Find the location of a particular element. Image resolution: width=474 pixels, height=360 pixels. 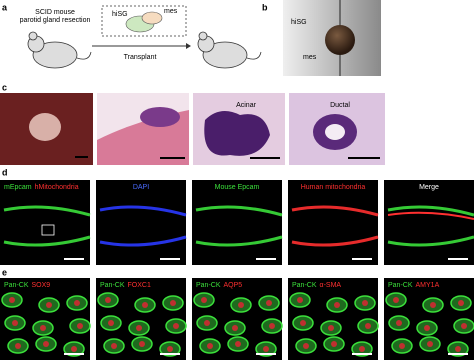

graft-photo is located at coordinates (340, 40).